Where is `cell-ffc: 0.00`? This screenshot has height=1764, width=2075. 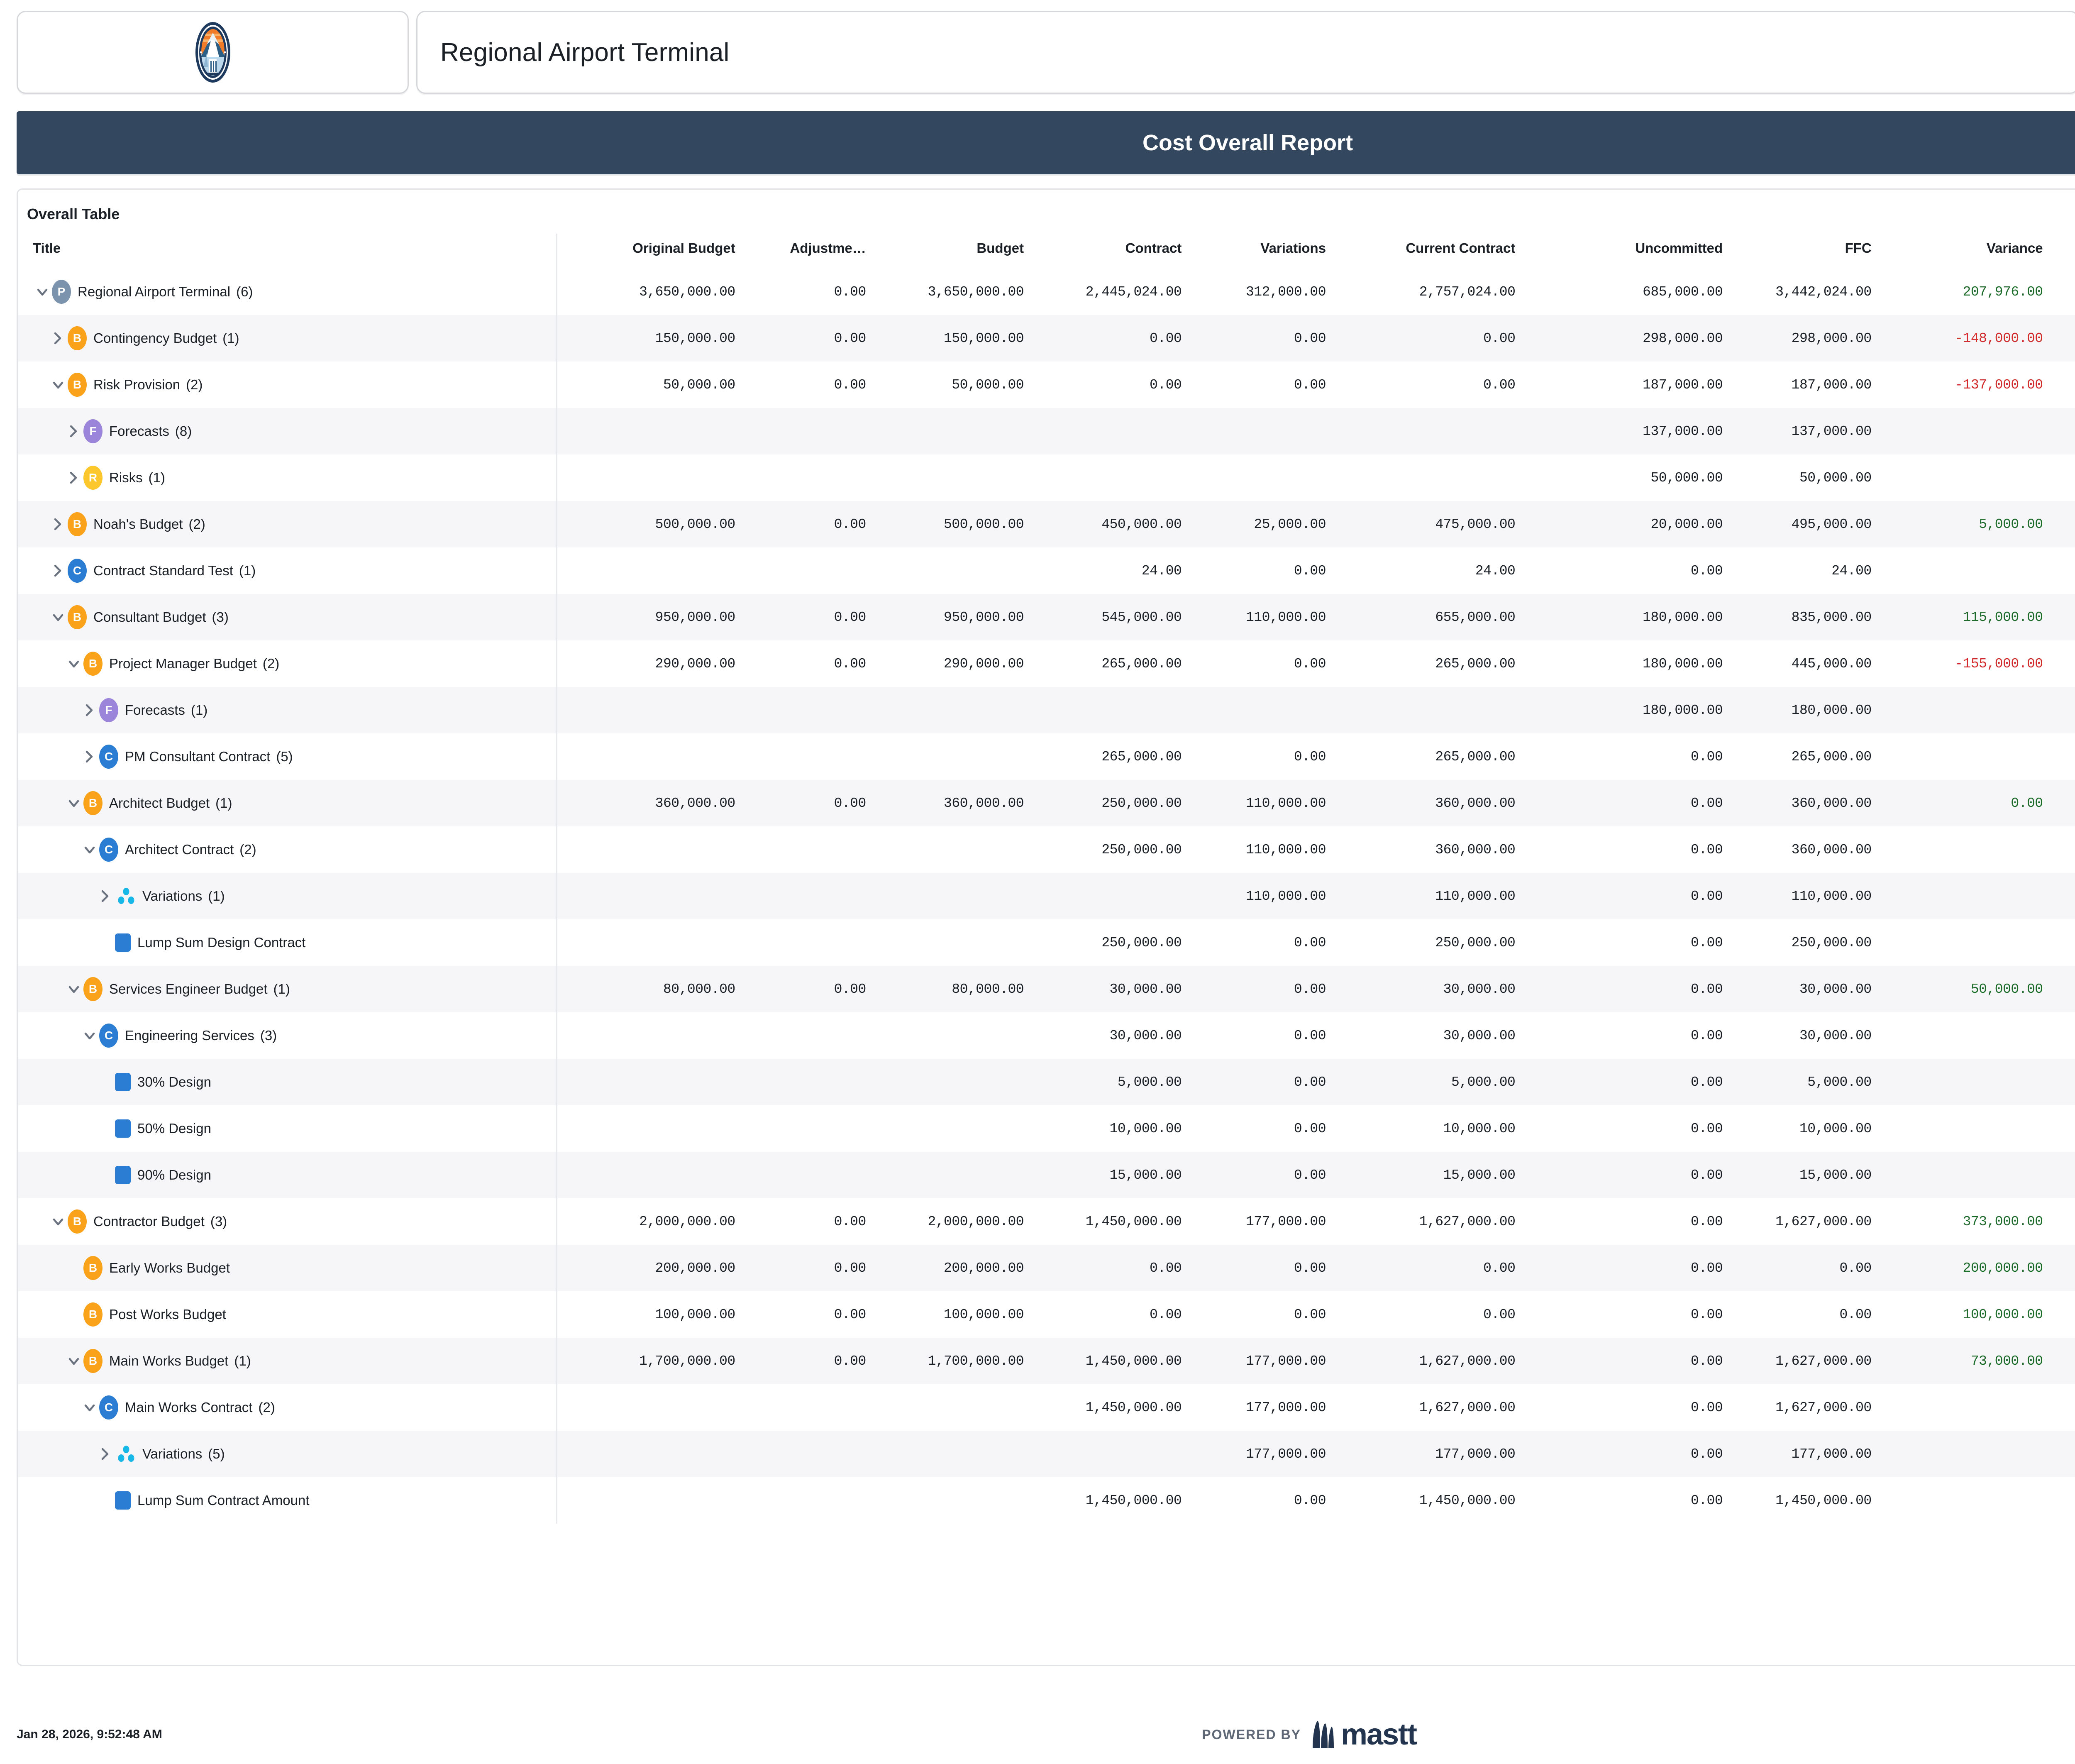 cell-ffc: 0.00 is located at coordinates (1856, 1314).